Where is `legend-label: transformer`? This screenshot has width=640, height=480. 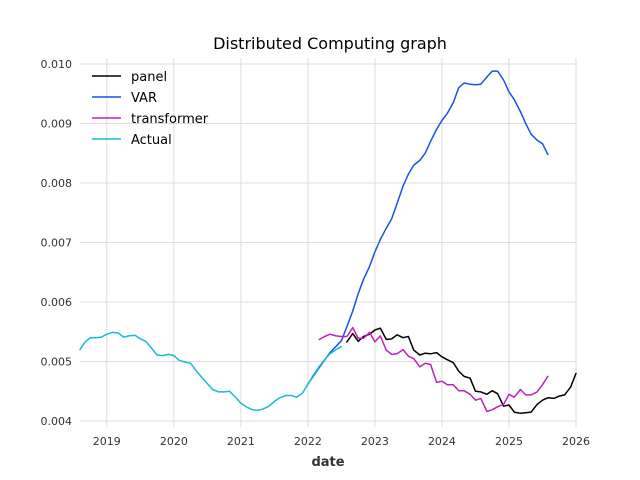 legend-label: transformer is located at coordinates (170, 119).